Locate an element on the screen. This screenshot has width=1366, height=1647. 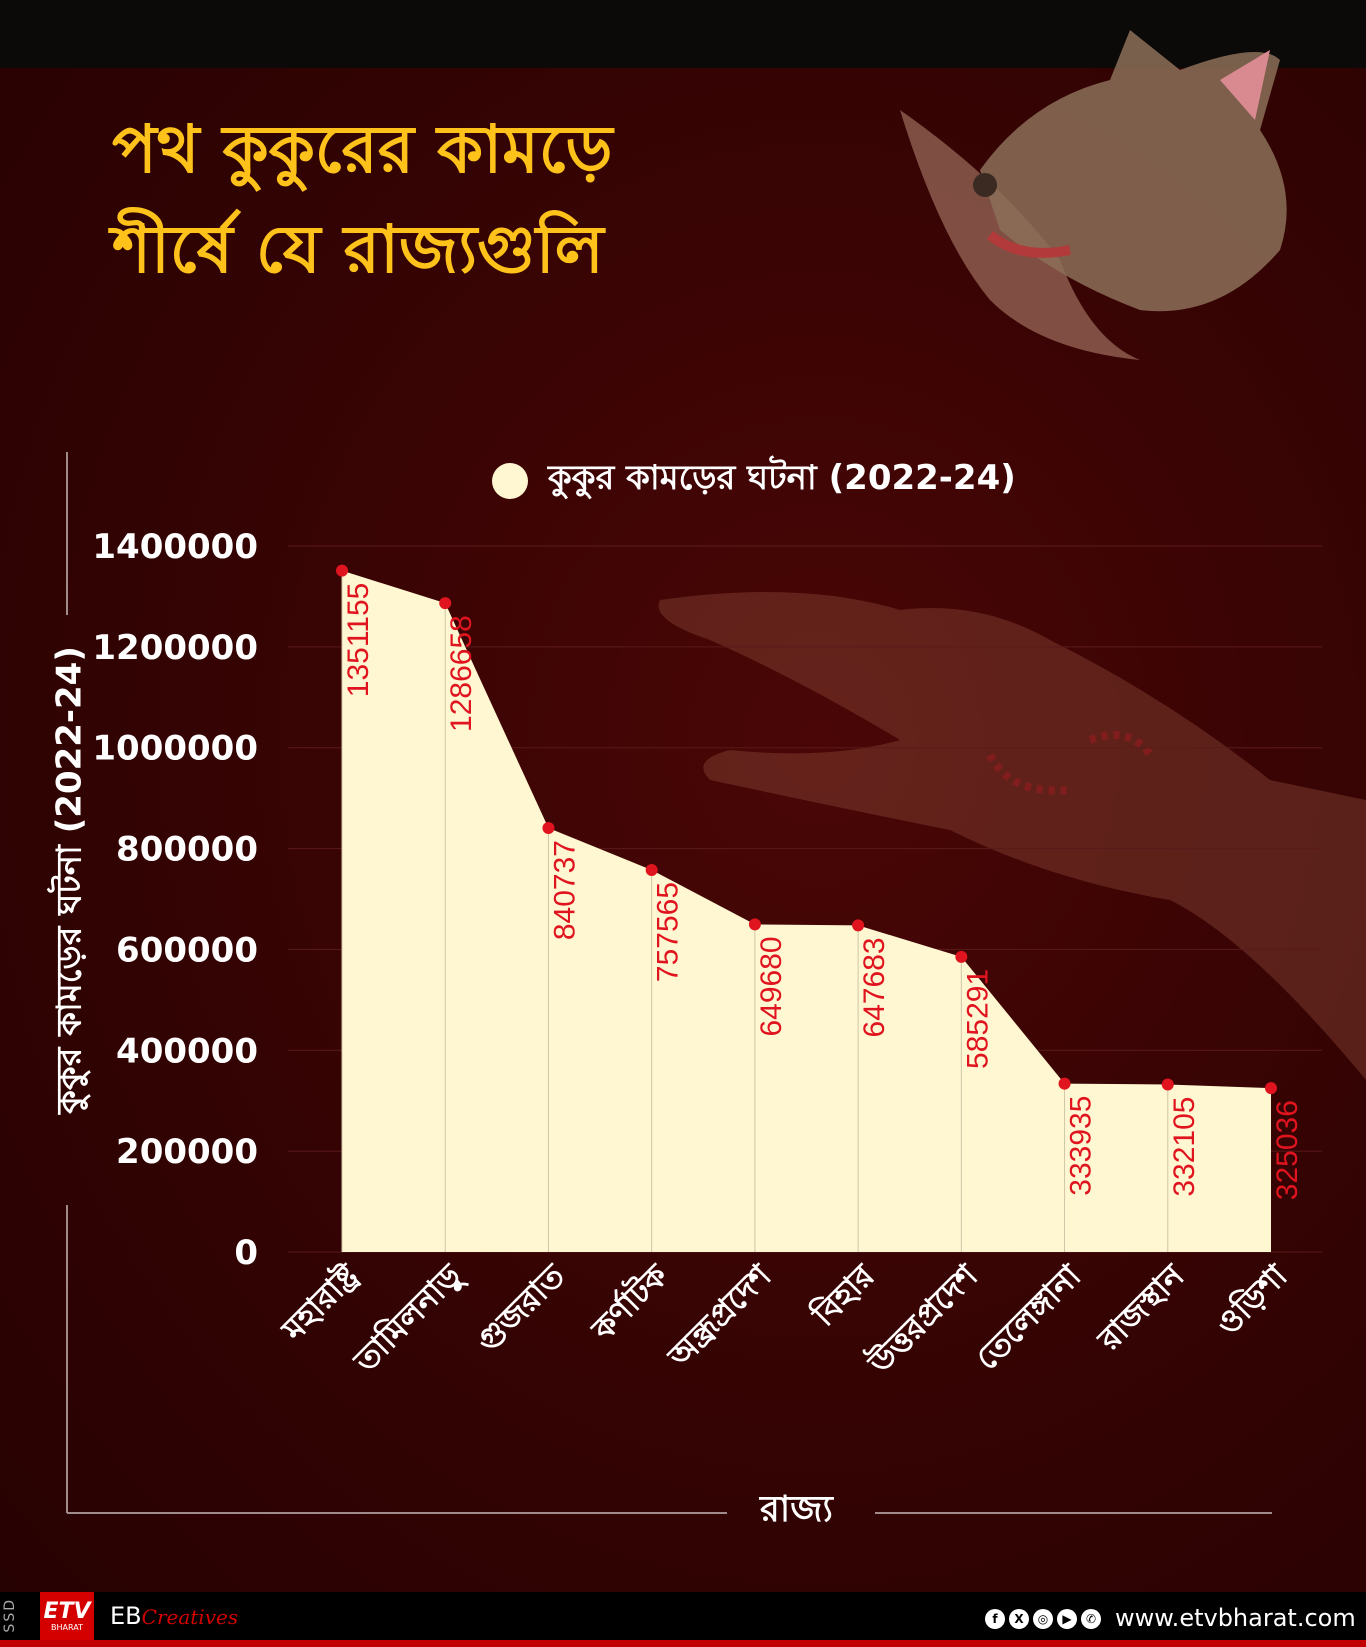
chart-legend: কুকুর কামড়ের ঘটনা (2022-24) is located at coordinates (754, 480).